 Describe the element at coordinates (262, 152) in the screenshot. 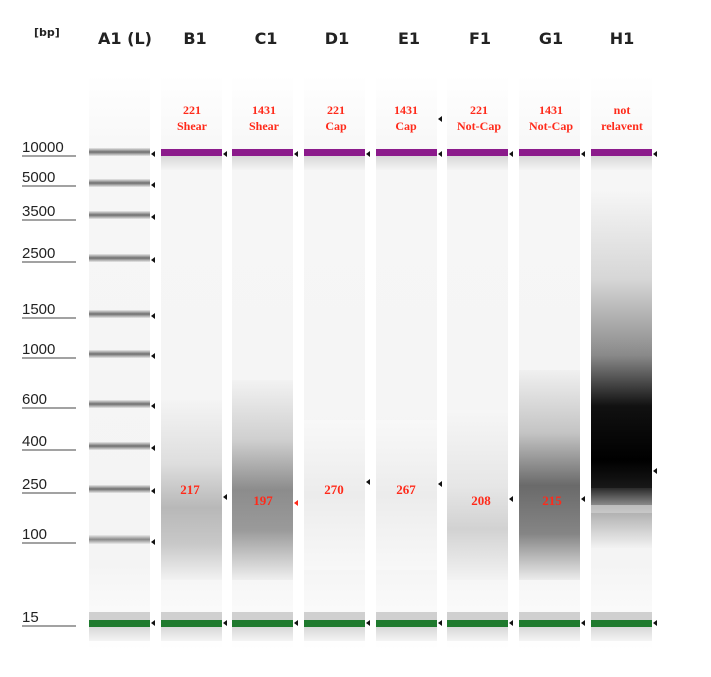

I see `upper-marker-c1` at that location.